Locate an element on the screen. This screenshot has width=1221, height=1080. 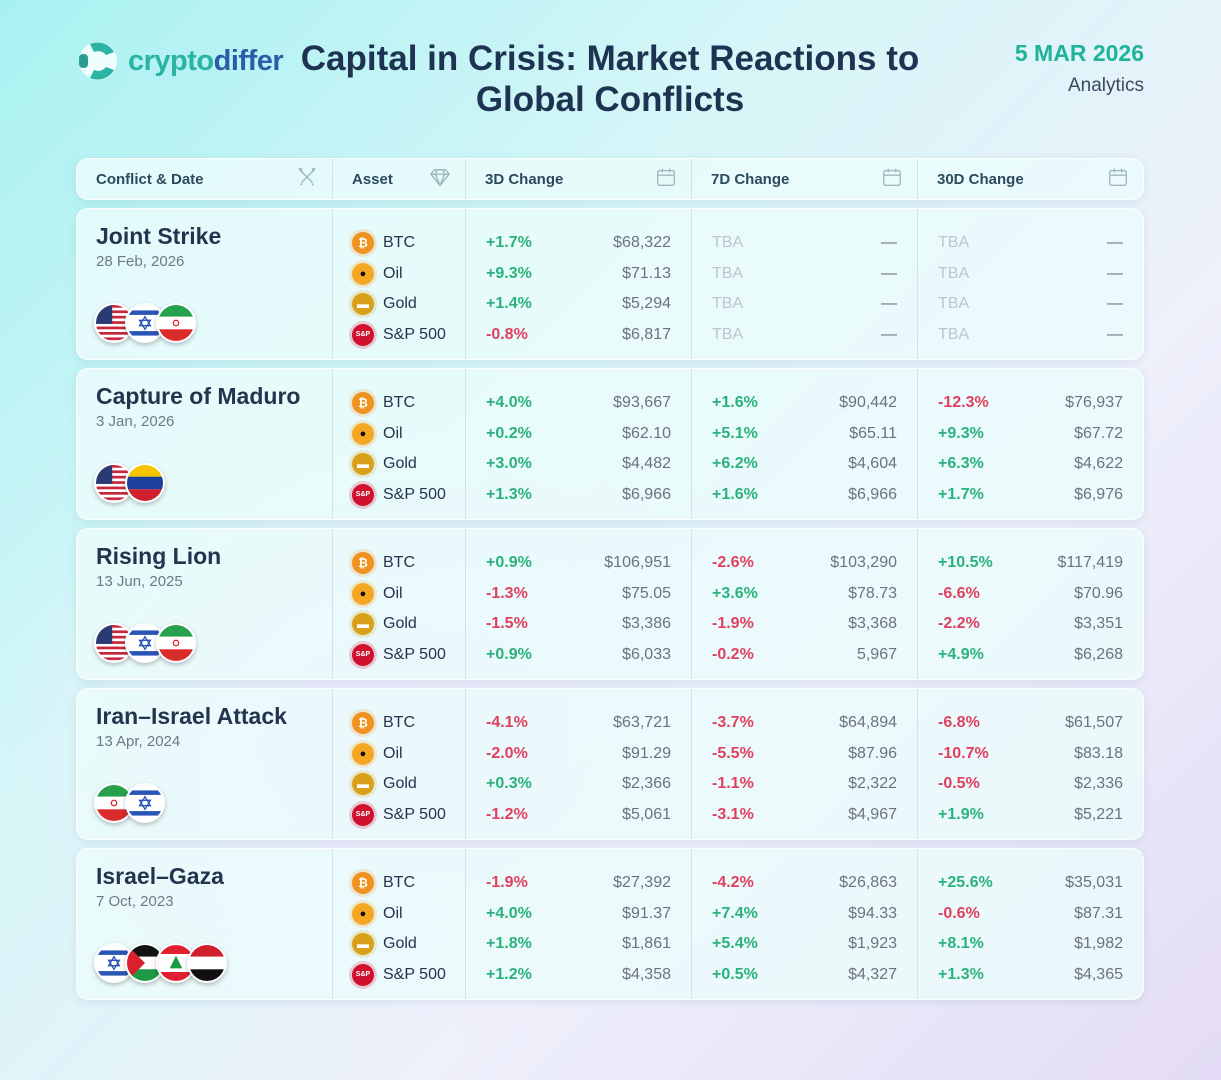
price-value: $65.11 is located at coordinates (873, 433).